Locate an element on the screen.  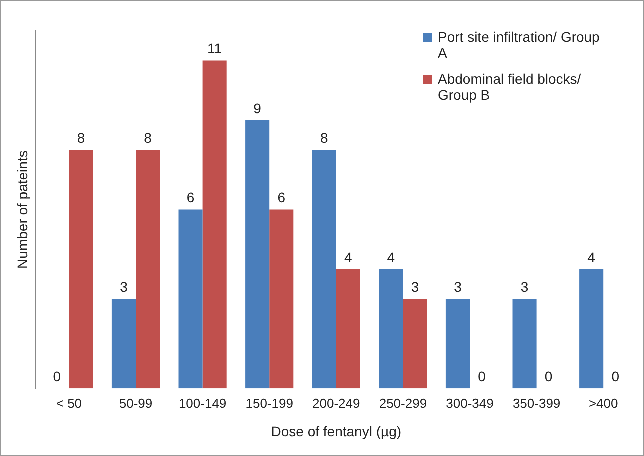
x-tick-label: < 50 is located at coordinates (69, 403).